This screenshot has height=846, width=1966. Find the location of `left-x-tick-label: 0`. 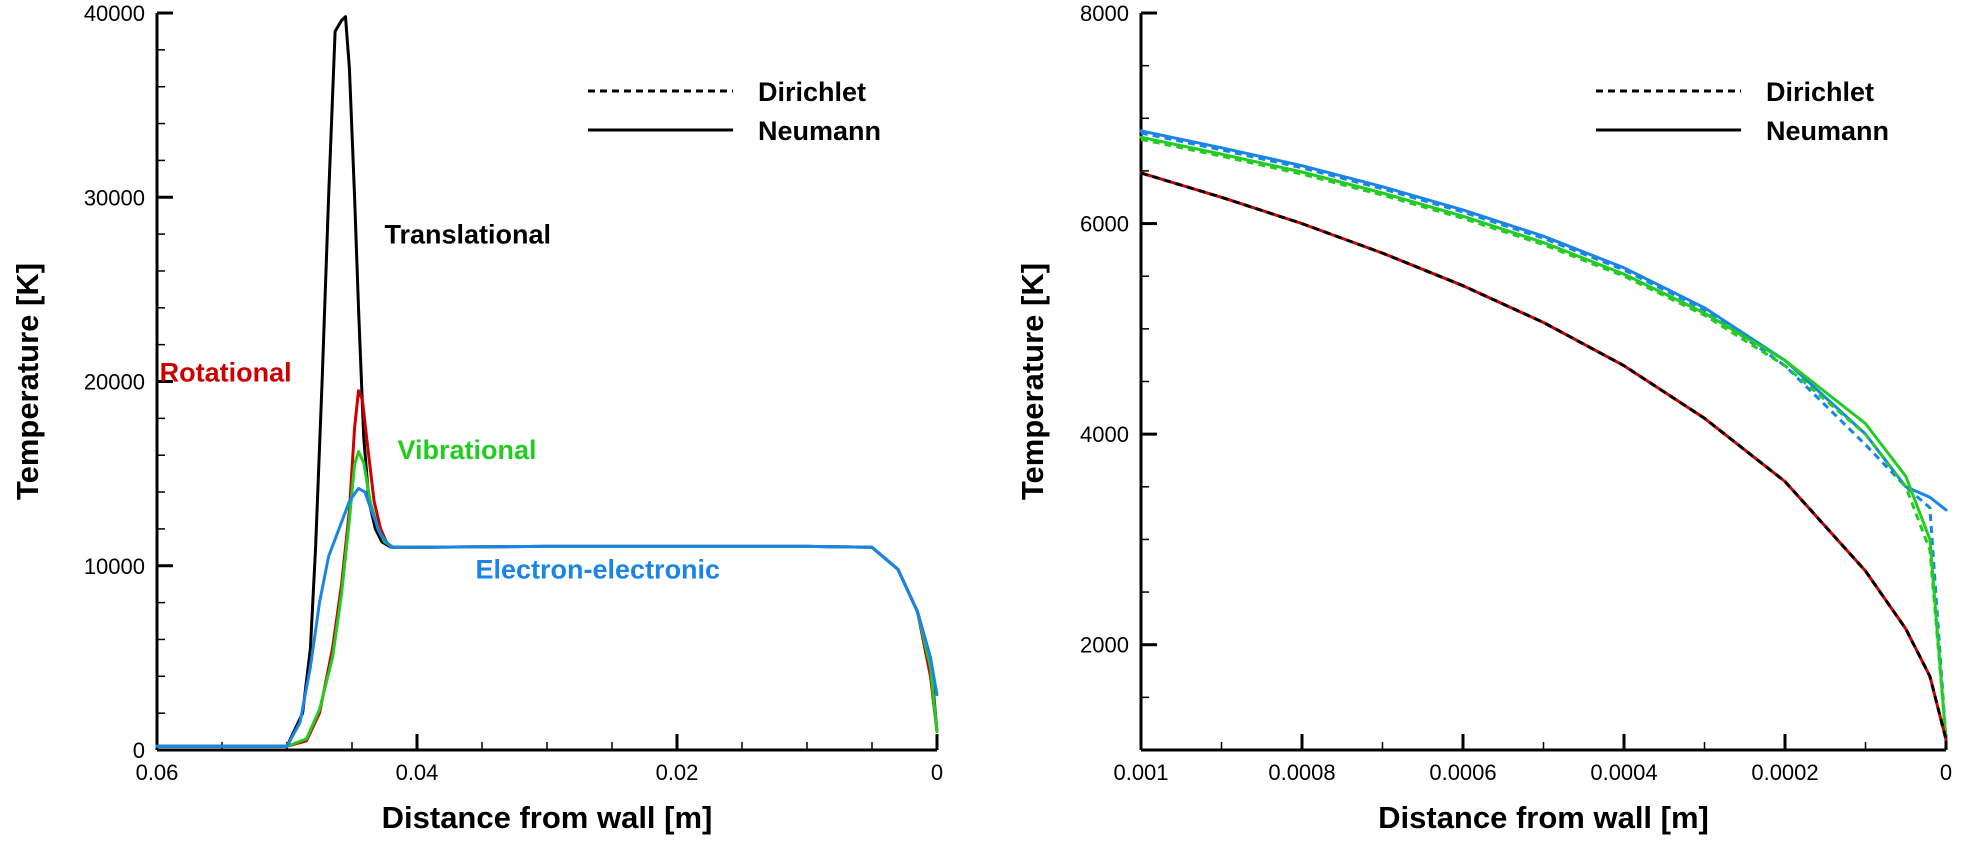

left-x-tick-label: 0 is located at coordinates (937, 772).